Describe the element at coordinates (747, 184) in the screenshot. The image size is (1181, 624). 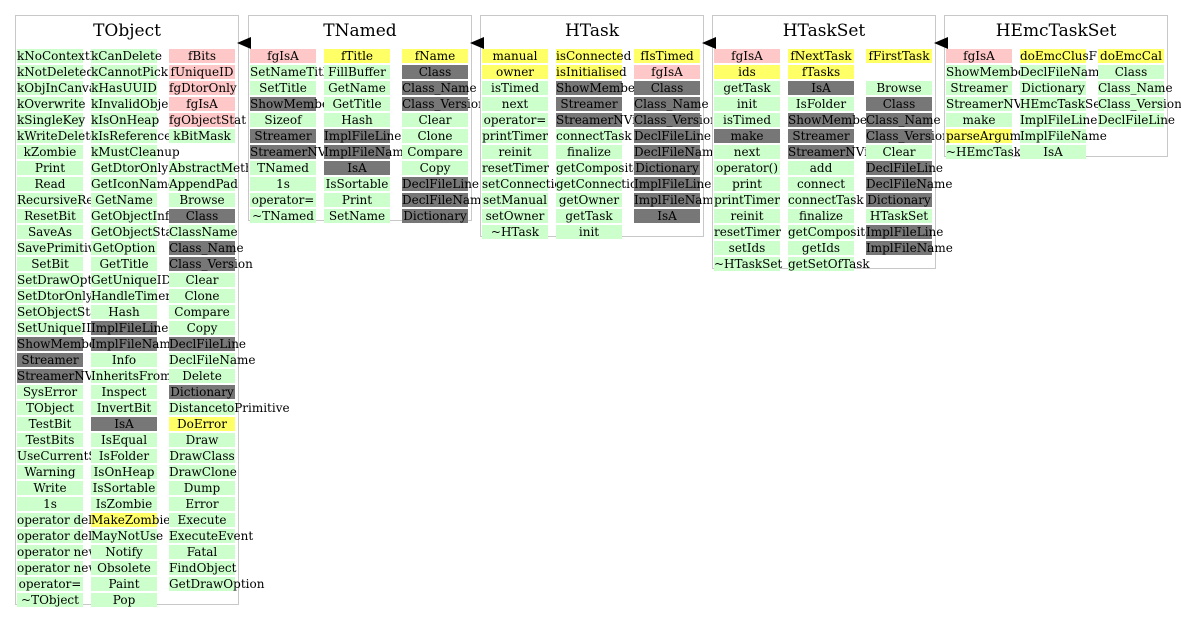
I see `member-cell: print` at that location.